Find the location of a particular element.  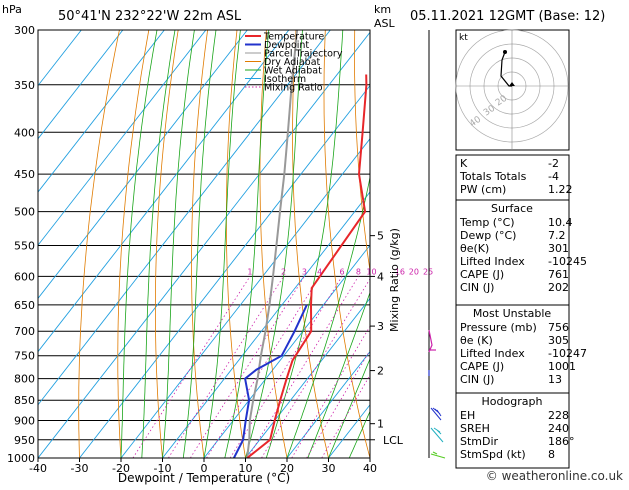

index-row-value: -4 is located at coordinates (553, 176).